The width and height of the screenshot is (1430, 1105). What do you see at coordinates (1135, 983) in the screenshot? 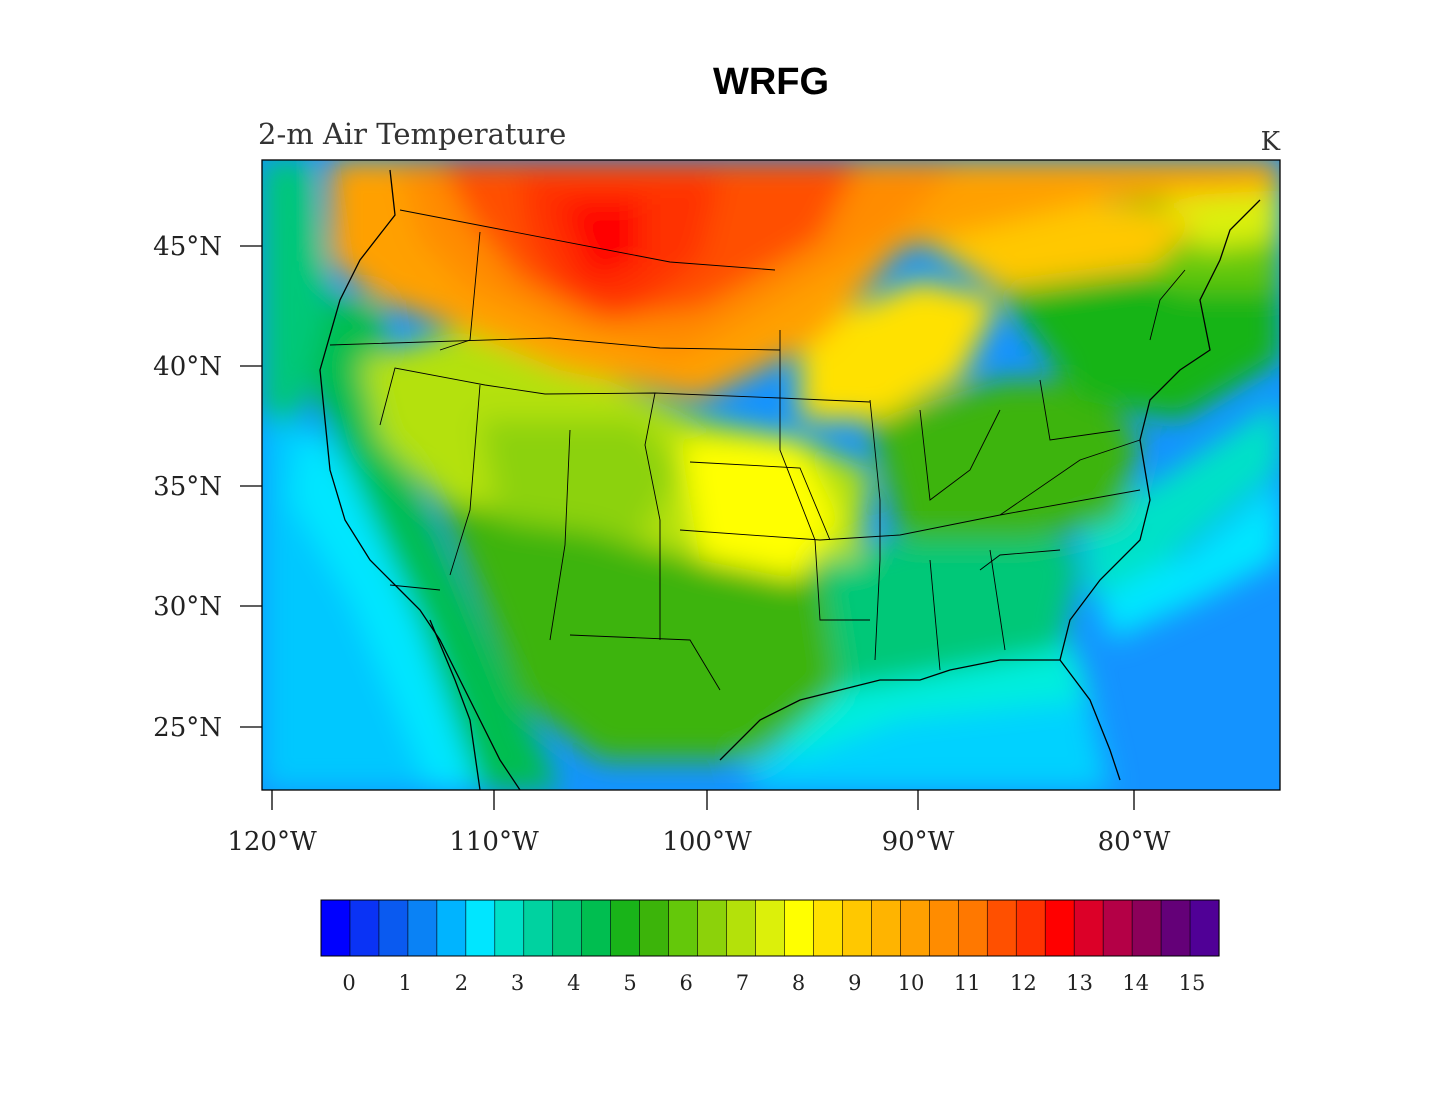
I see `colorbar-label: 14` at bounding box center [1135, 983].